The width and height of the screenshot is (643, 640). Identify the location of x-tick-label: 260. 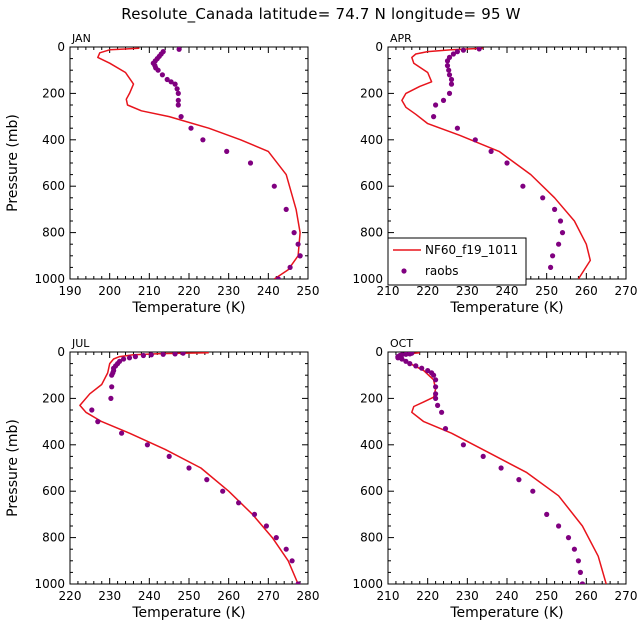
(586, 596).